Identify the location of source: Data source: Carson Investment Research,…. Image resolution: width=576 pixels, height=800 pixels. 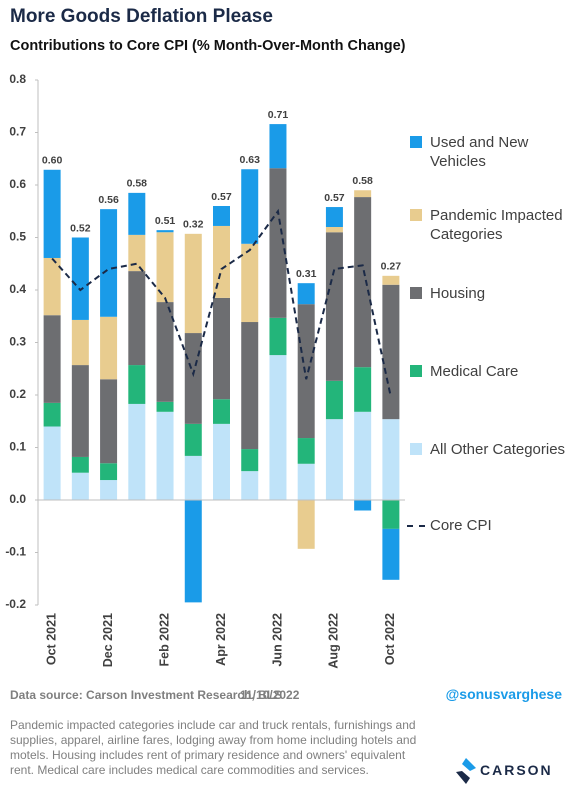
(146, 695).